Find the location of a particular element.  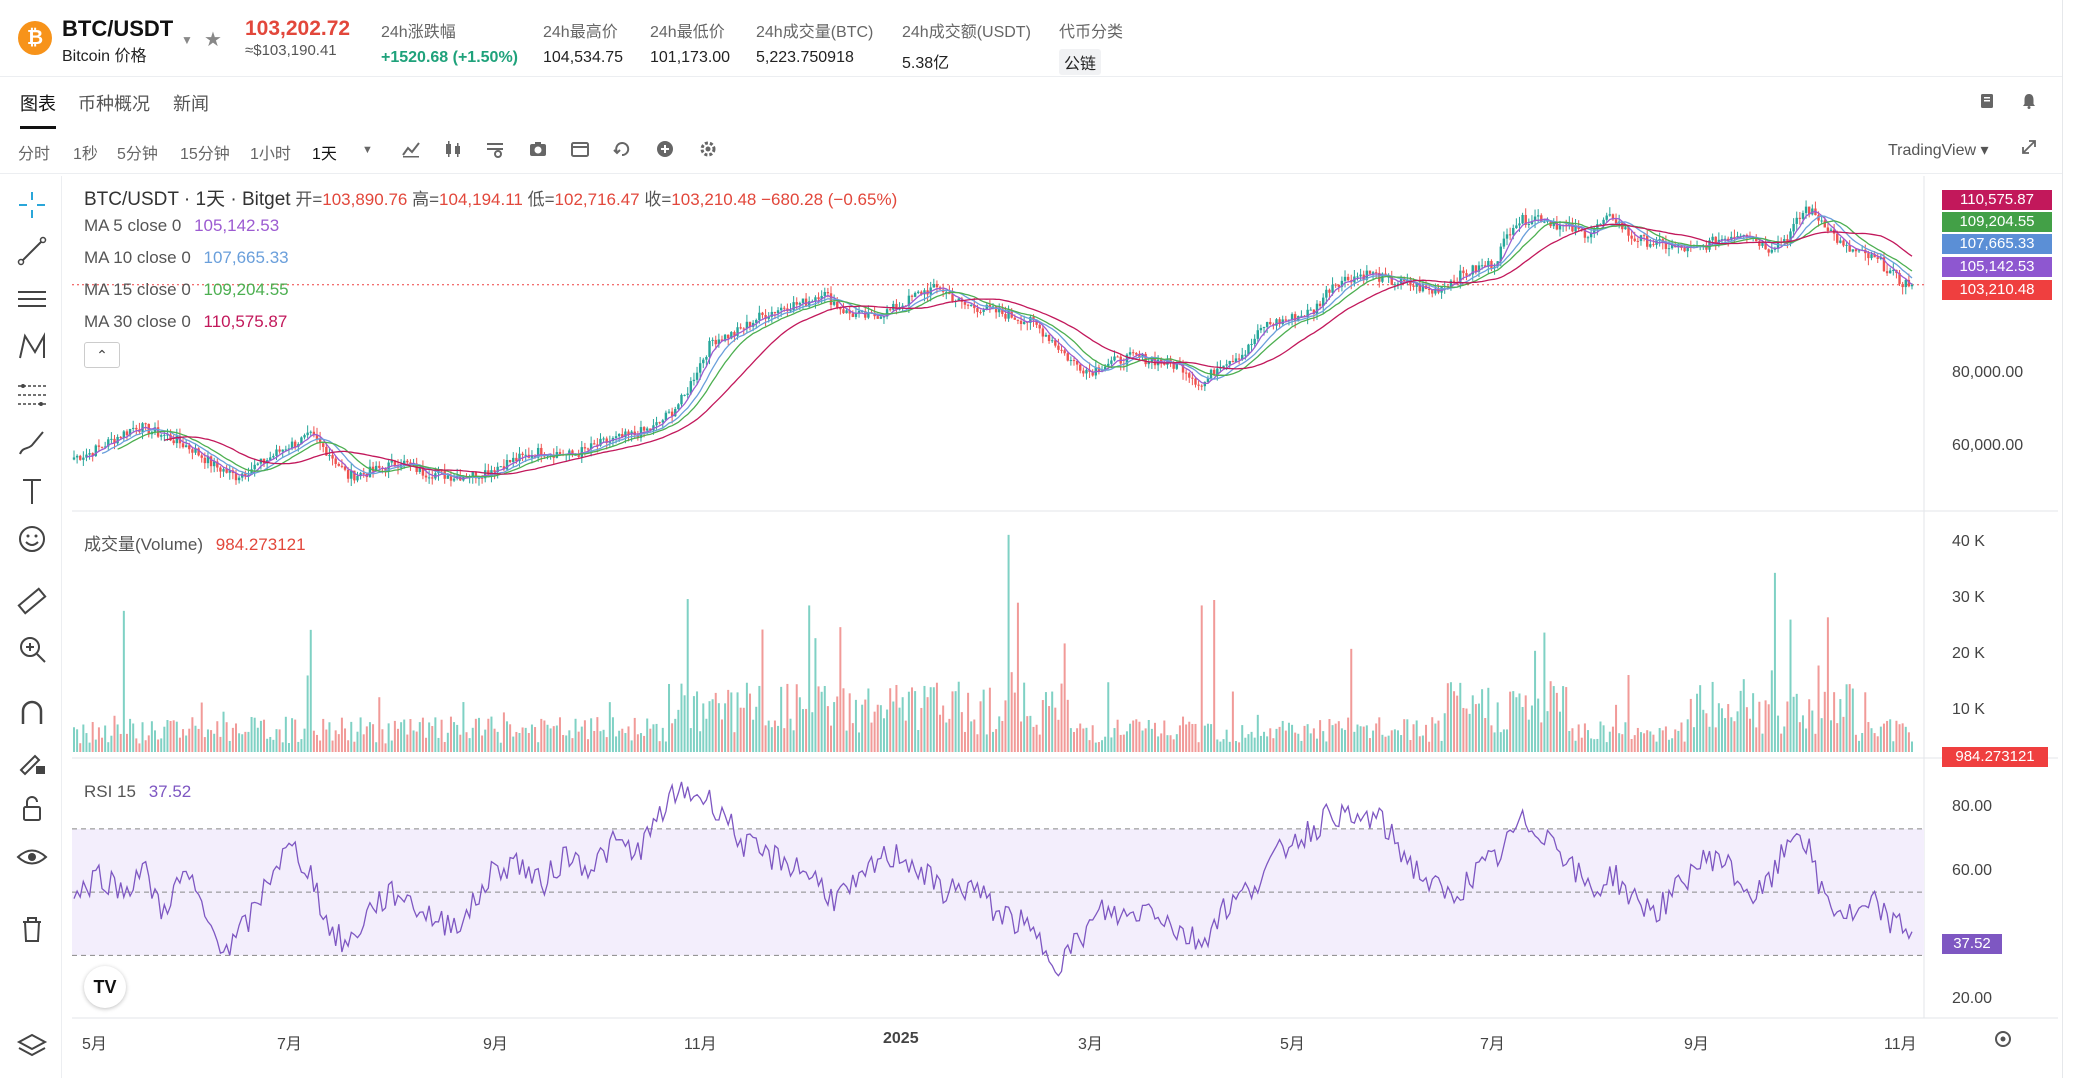

zoom-in-icon is located at coordinates (32, 649).